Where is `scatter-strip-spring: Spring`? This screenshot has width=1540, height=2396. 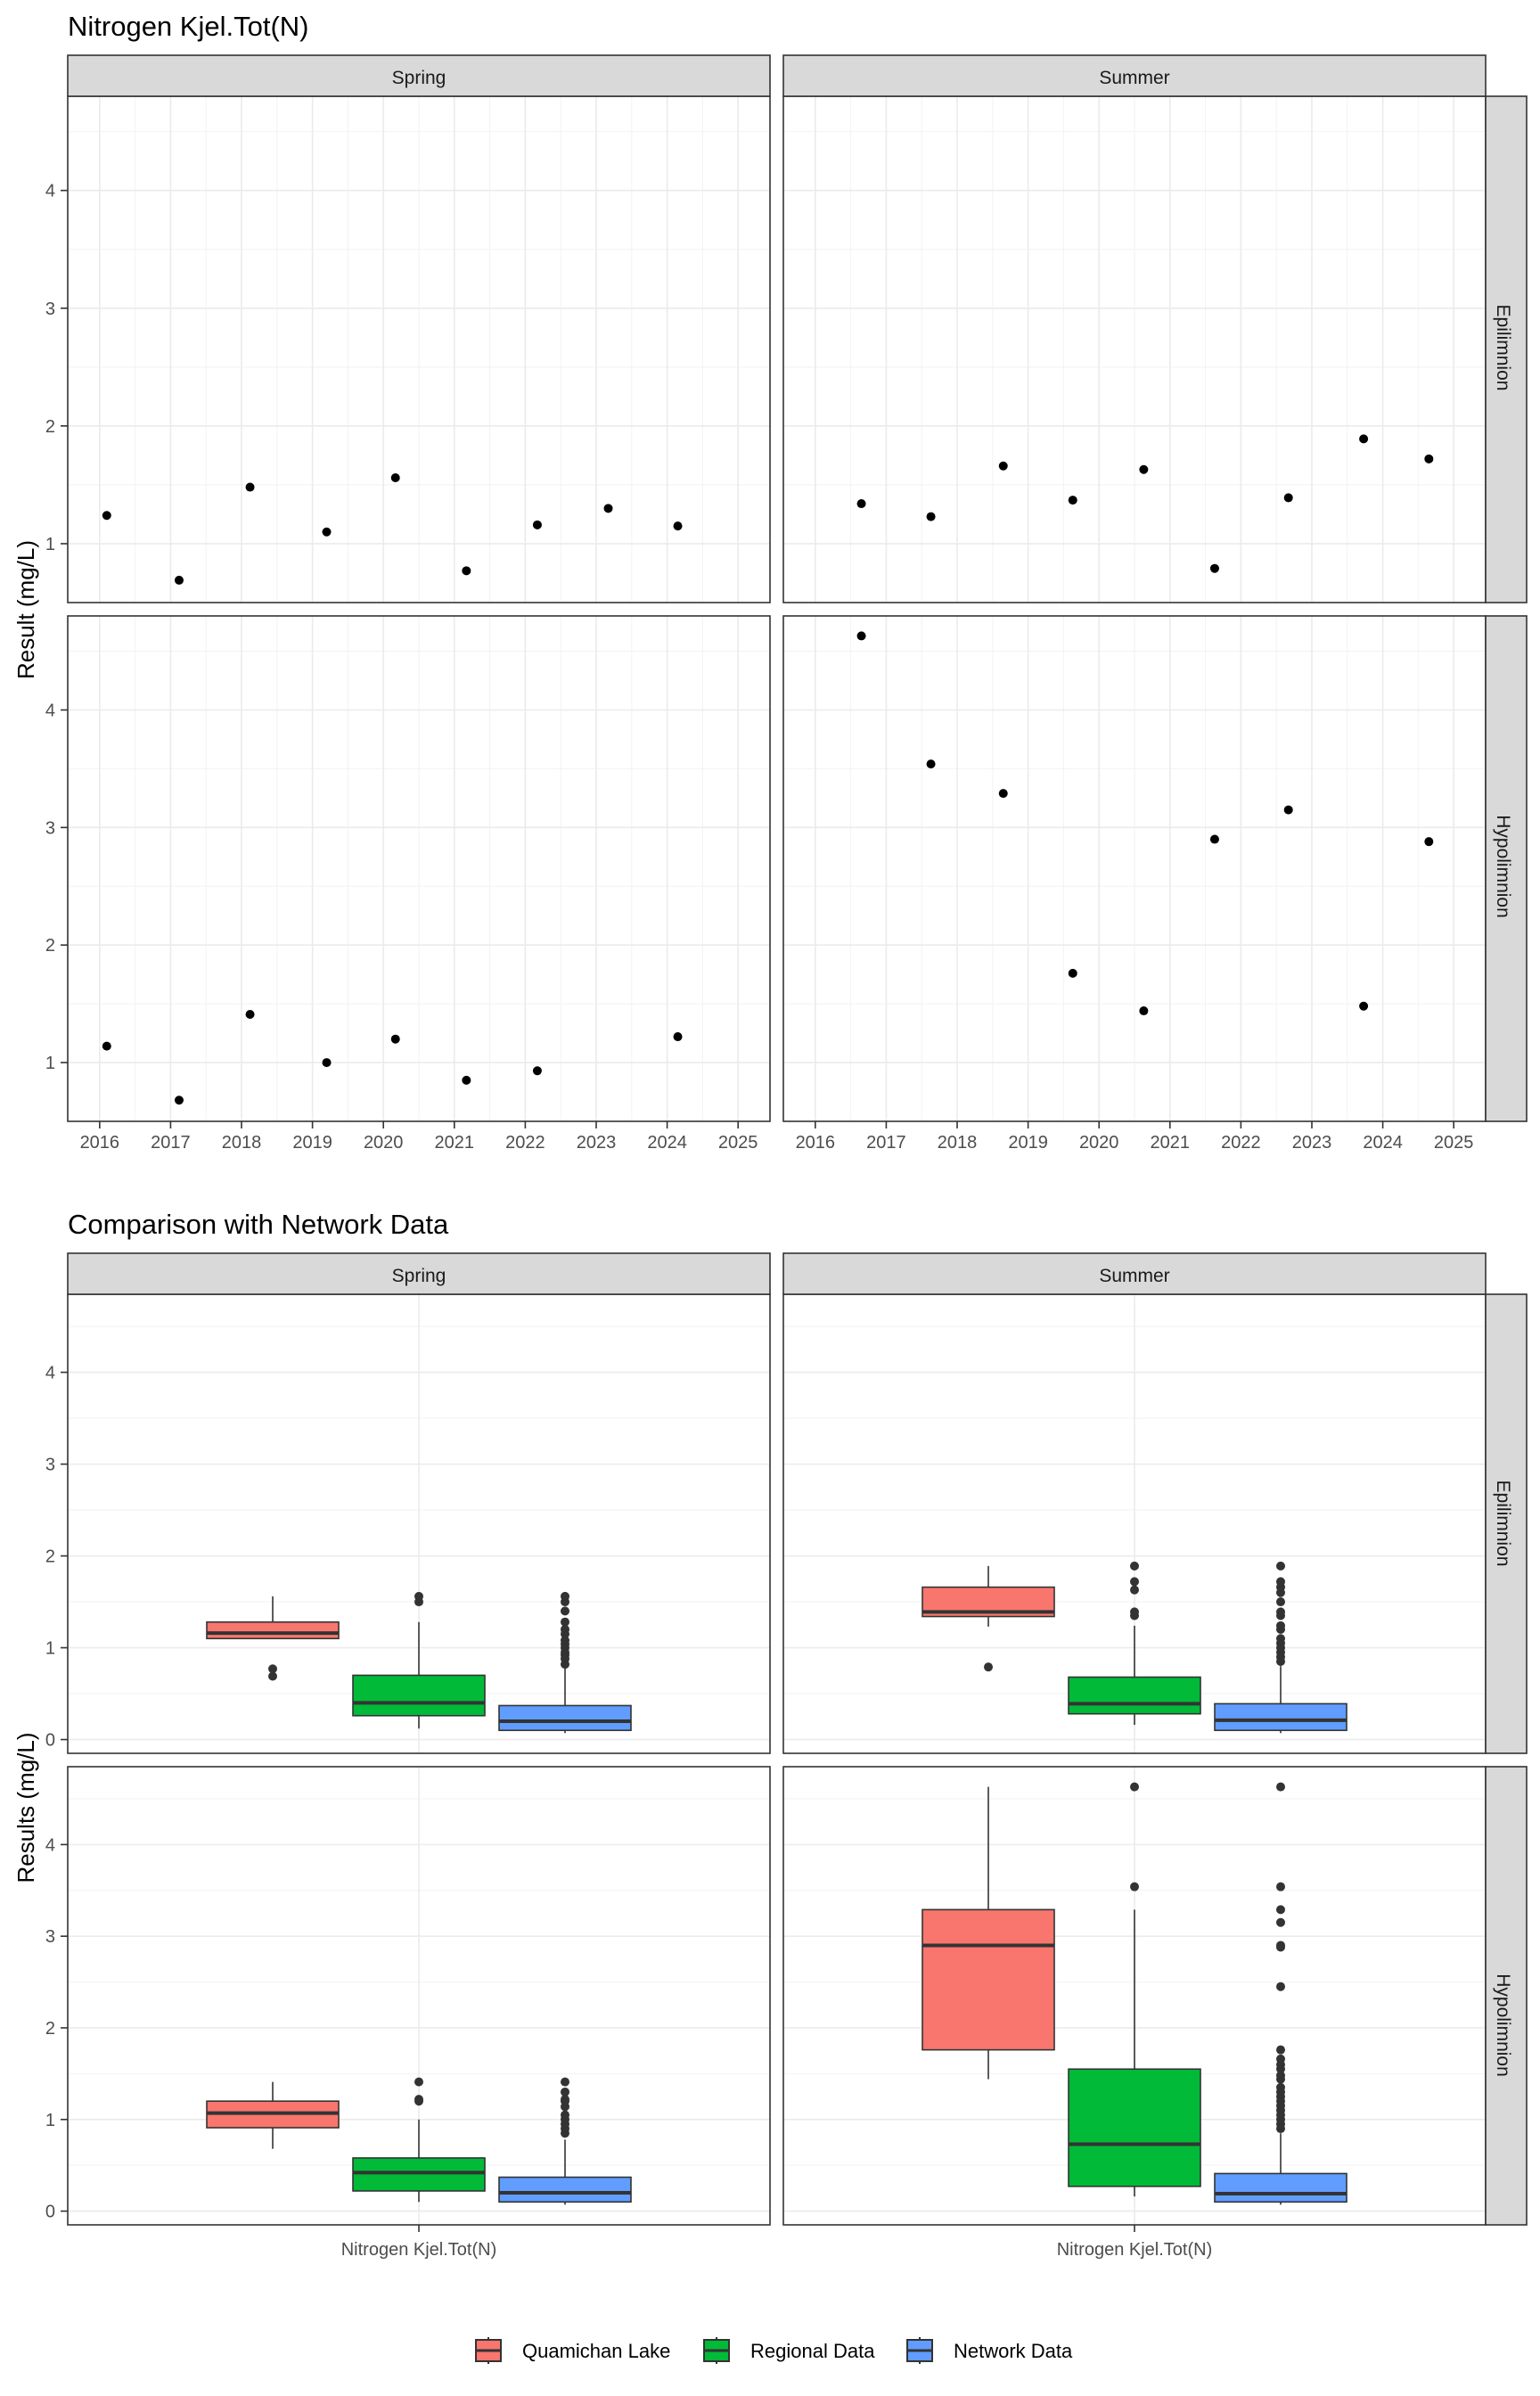
scatter-strip-spring: Spring is located at coordinates (419, 78).